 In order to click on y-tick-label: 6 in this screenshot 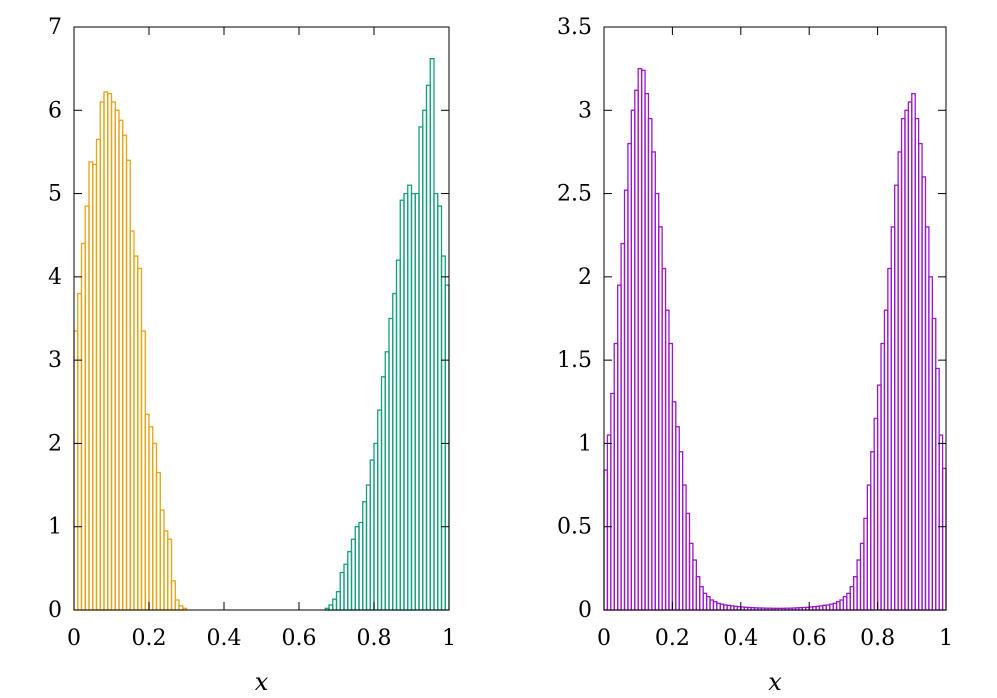, I will do `click(55, 110)`.